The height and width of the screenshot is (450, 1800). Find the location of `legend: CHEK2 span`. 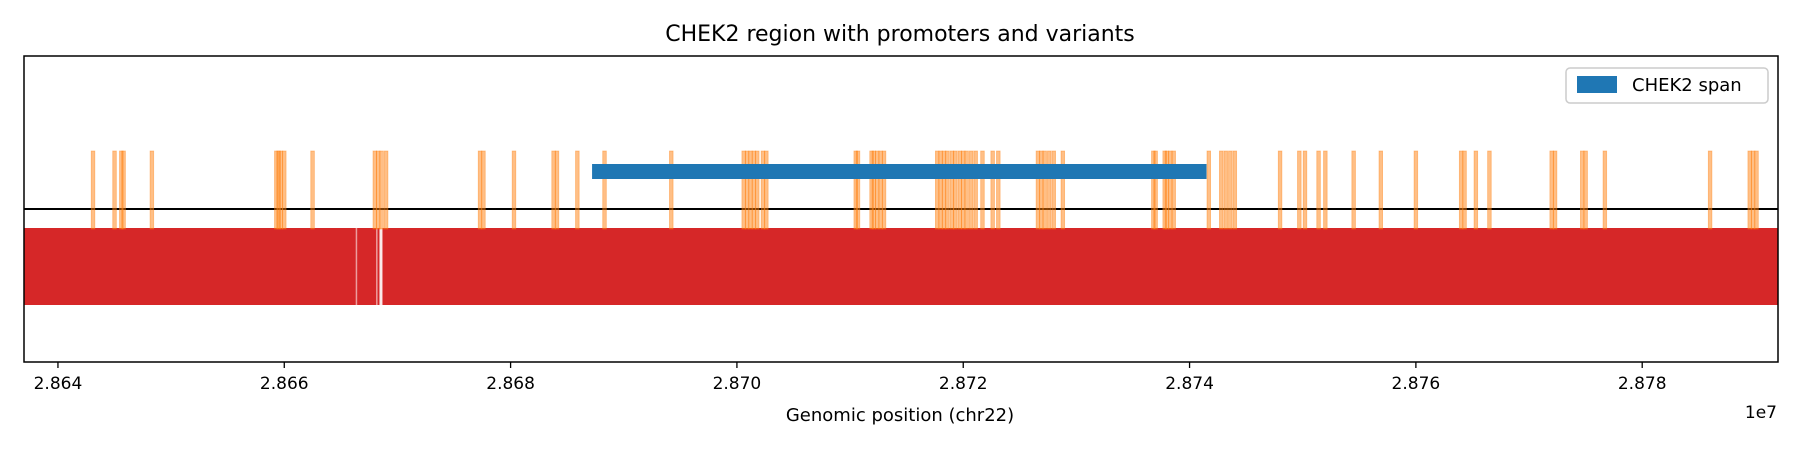

legend: CHEK2 span is located at coordinates (1667, 85).